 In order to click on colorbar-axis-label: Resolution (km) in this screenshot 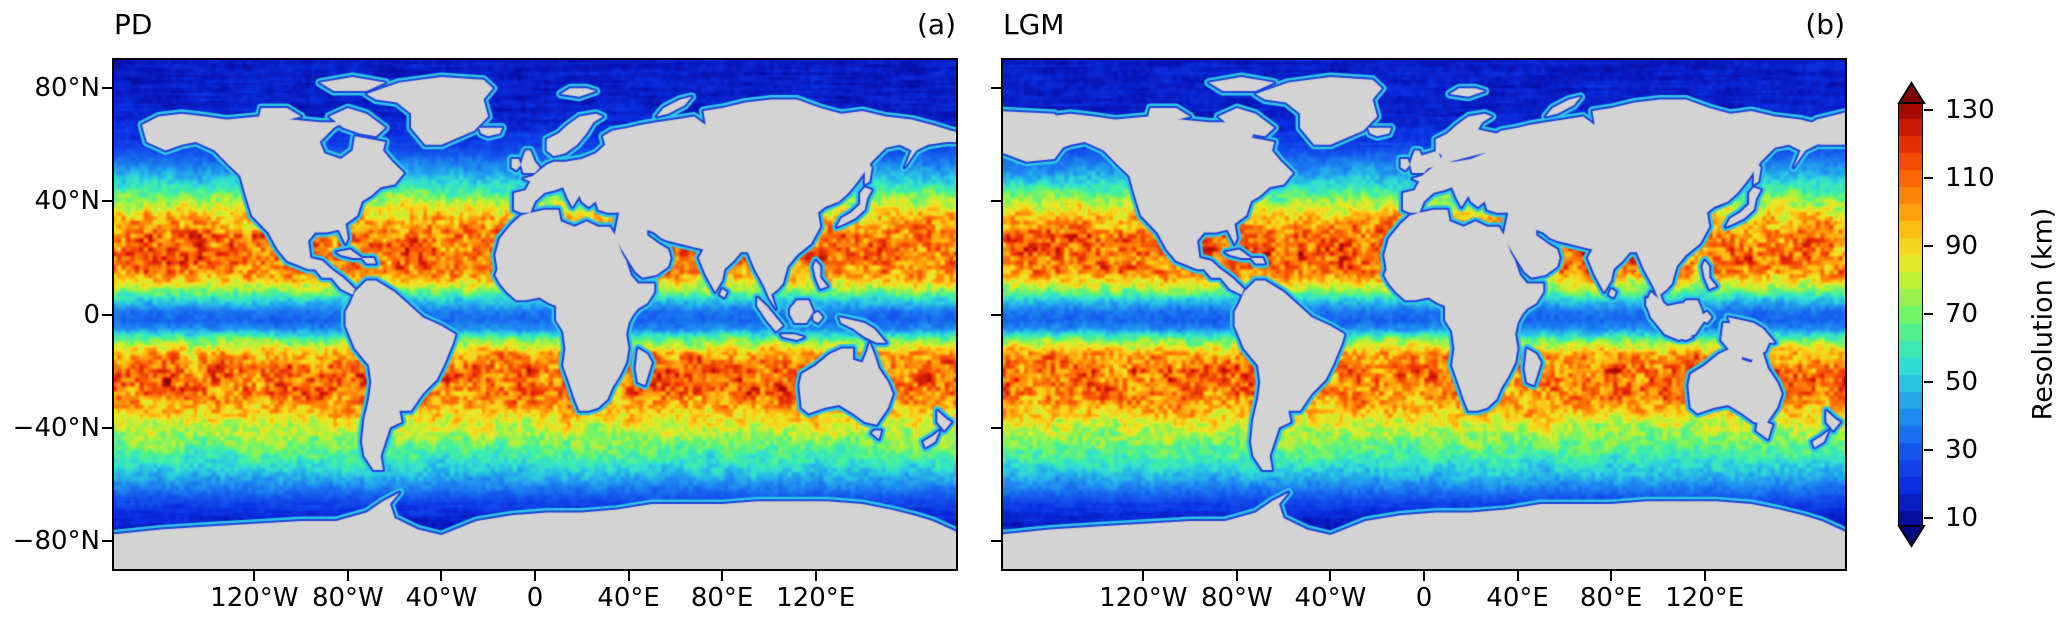, I will do `click(2043, 314)`.